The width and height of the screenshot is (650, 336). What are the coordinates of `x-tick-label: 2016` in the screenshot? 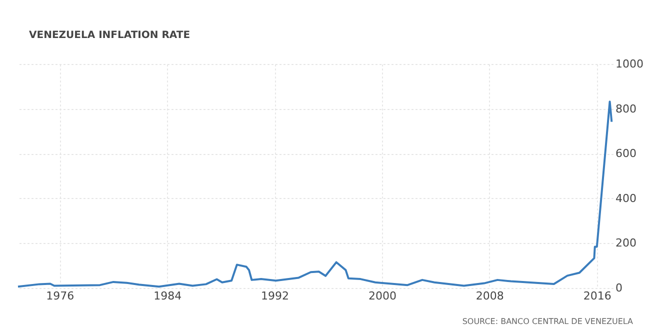 It's located at (597, 296).